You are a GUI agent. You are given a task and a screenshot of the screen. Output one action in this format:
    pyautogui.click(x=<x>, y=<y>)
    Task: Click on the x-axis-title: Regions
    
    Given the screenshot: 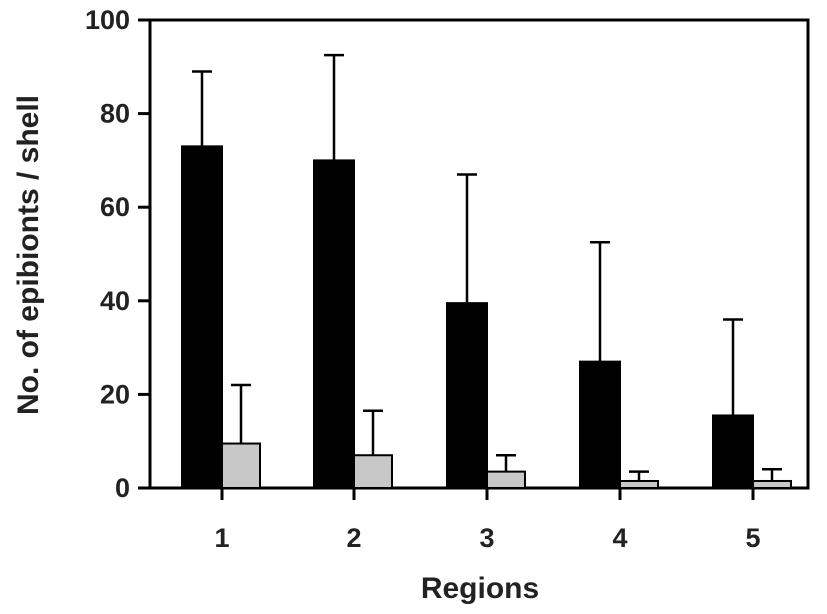 What is the action you would take?
    pyautogui.click(x=480, y=588)
    